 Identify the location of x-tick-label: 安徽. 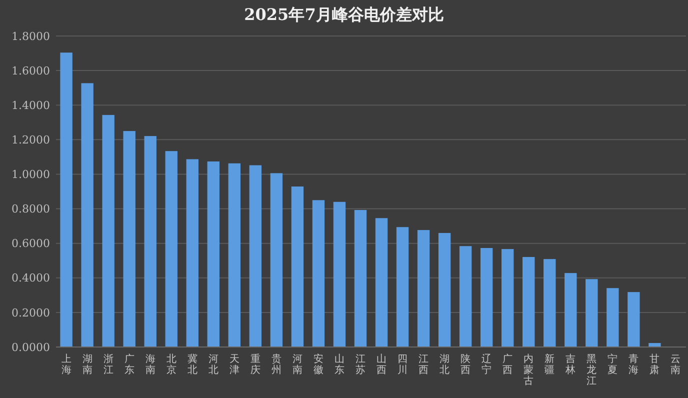
(318, 364).